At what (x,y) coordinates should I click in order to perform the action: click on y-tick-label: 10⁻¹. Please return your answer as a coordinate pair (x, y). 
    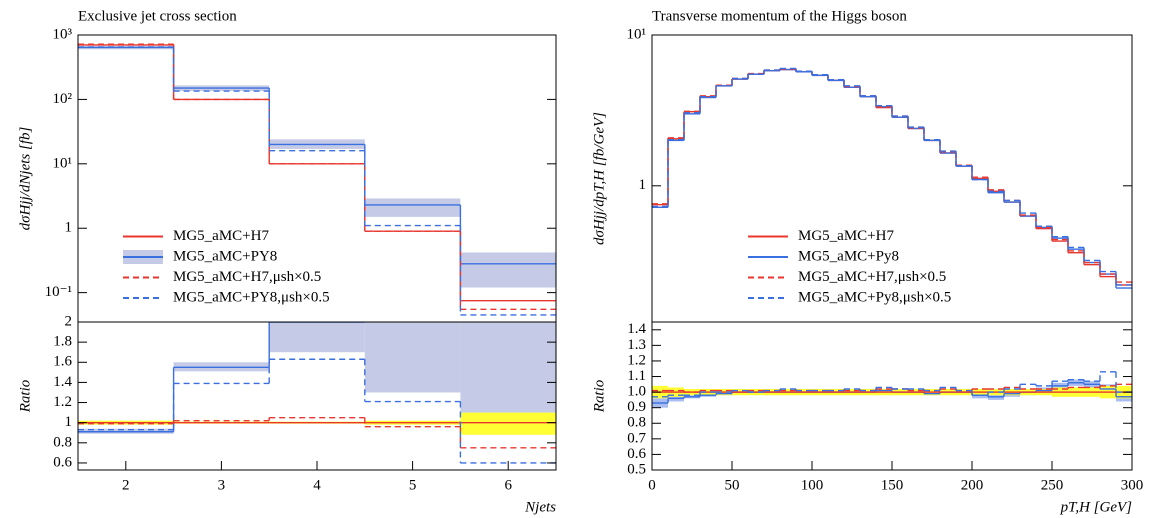
    Looking at the image, I should click on (58, 292).